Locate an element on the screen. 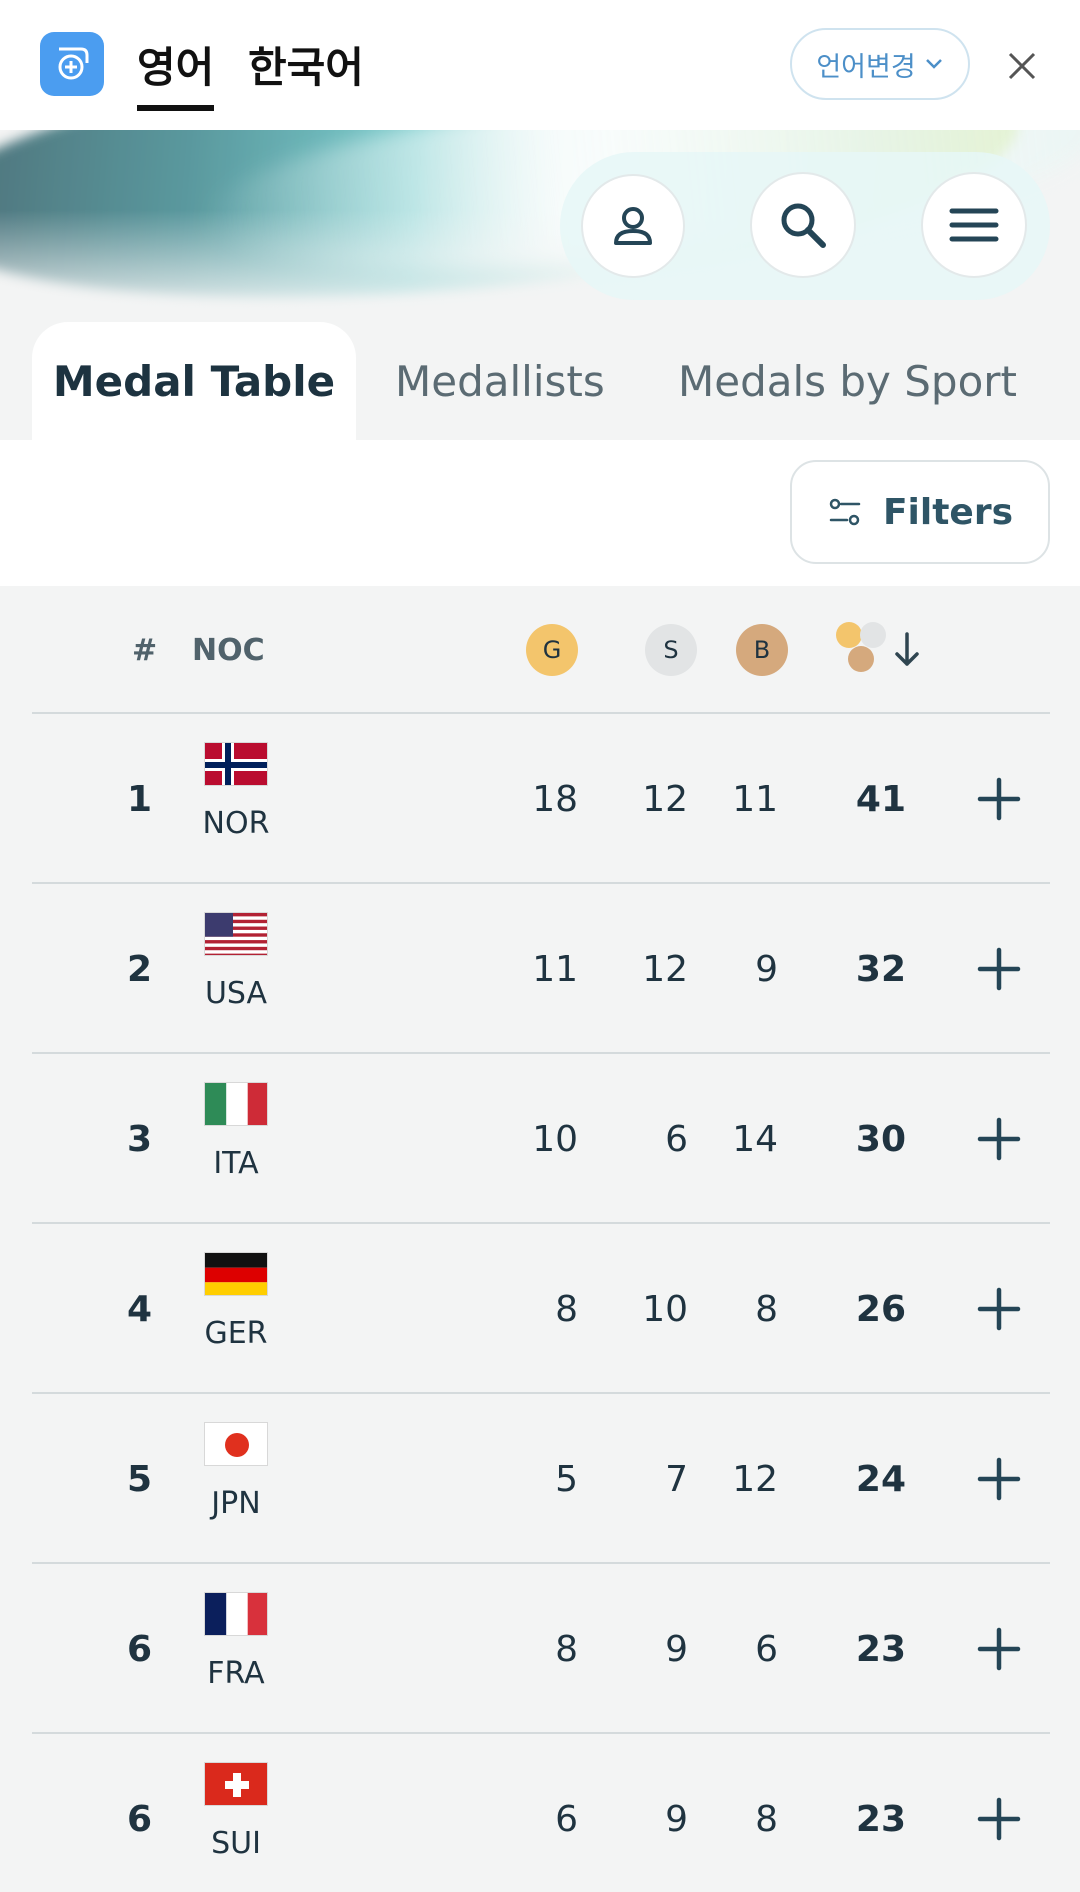 The height and width of the screenshot is (1892, 1080). bronze-count: 11 is located at coordinates (755, 799).